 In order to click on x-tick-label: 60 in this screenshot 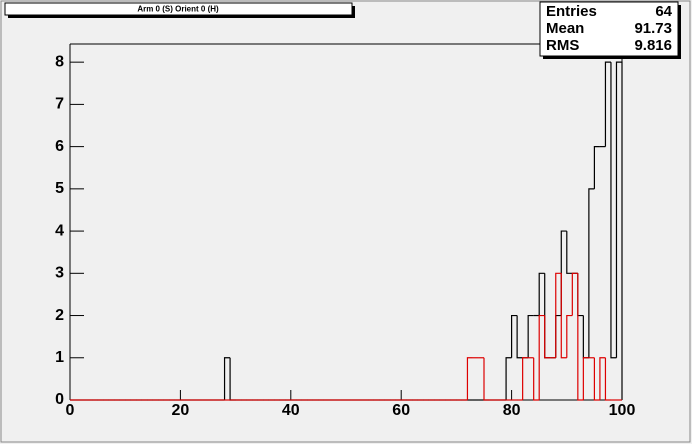, I will do `click(401, 410)`.